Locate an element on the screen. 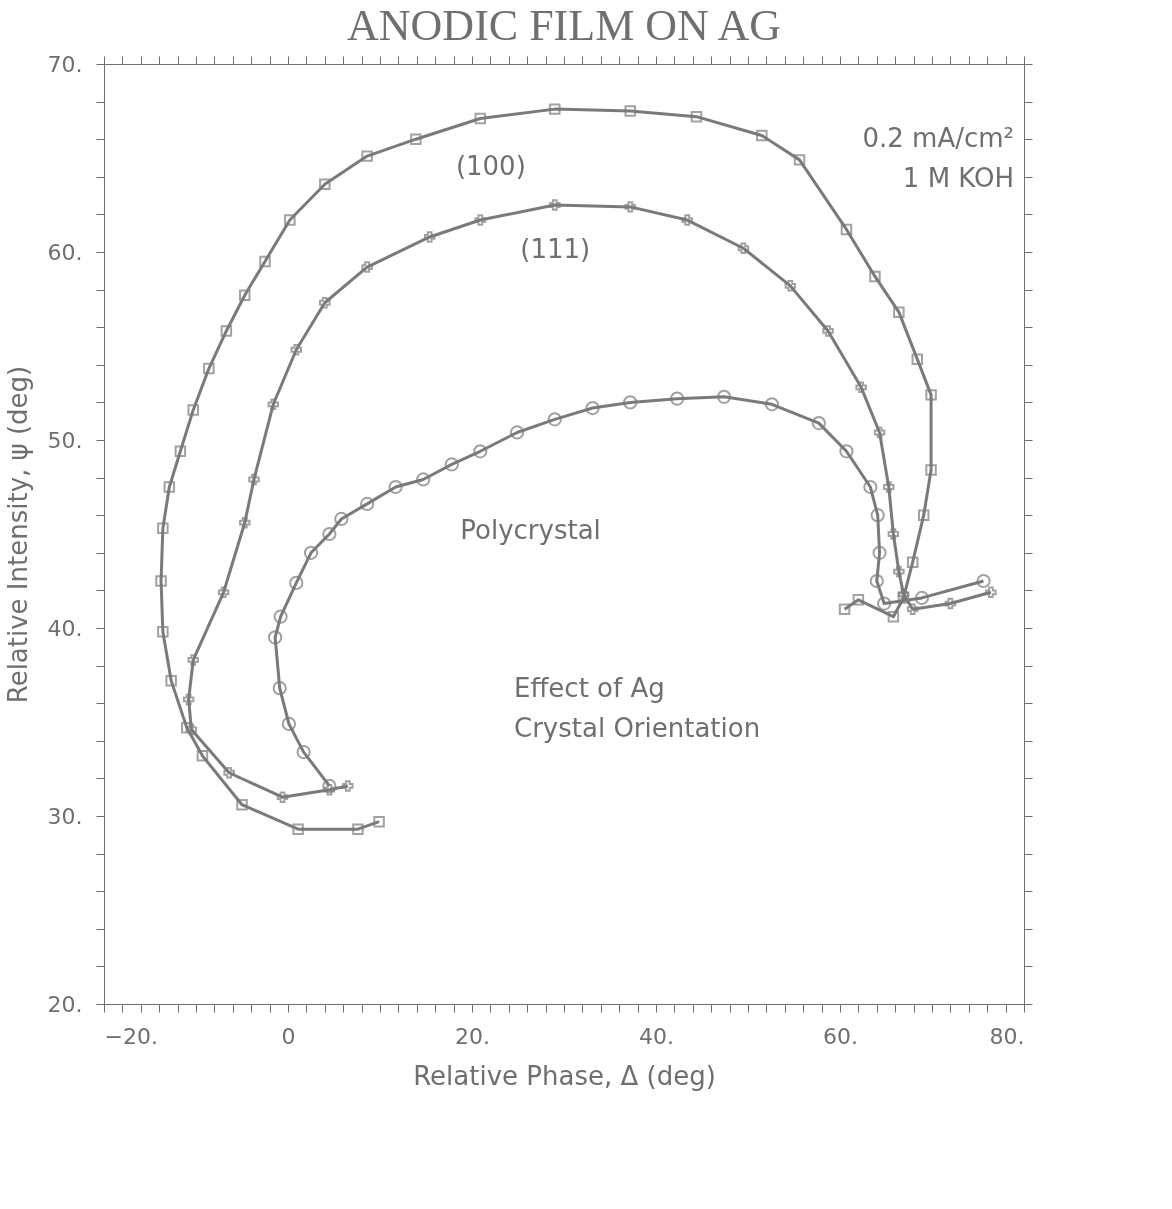 The image size is (1172, 1209). x-tick-label: 40. is located at coordinates (656, 1036).